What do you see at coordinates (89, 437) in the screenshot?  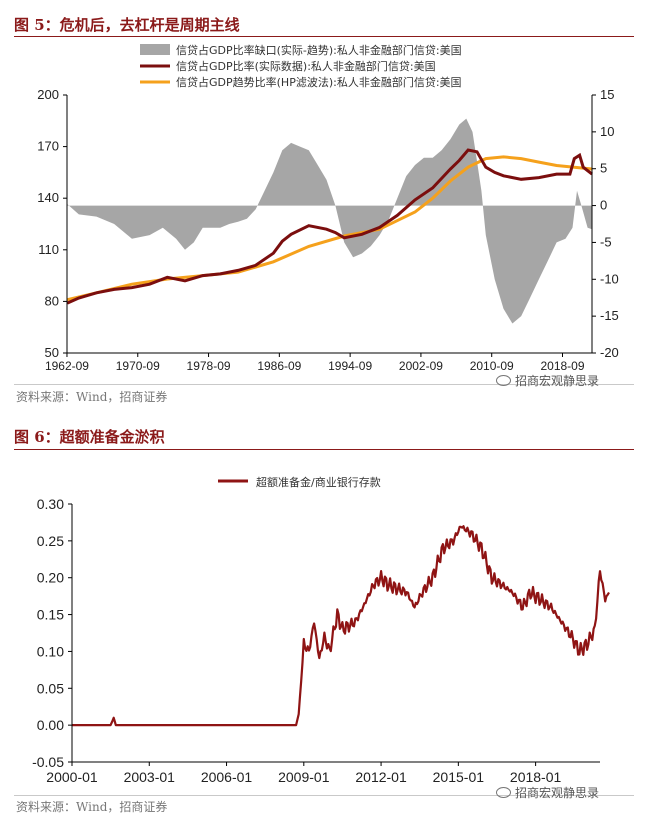 I see `figure6-title: 图 6：超额准备金淤积` at bounding box center [89, 437].